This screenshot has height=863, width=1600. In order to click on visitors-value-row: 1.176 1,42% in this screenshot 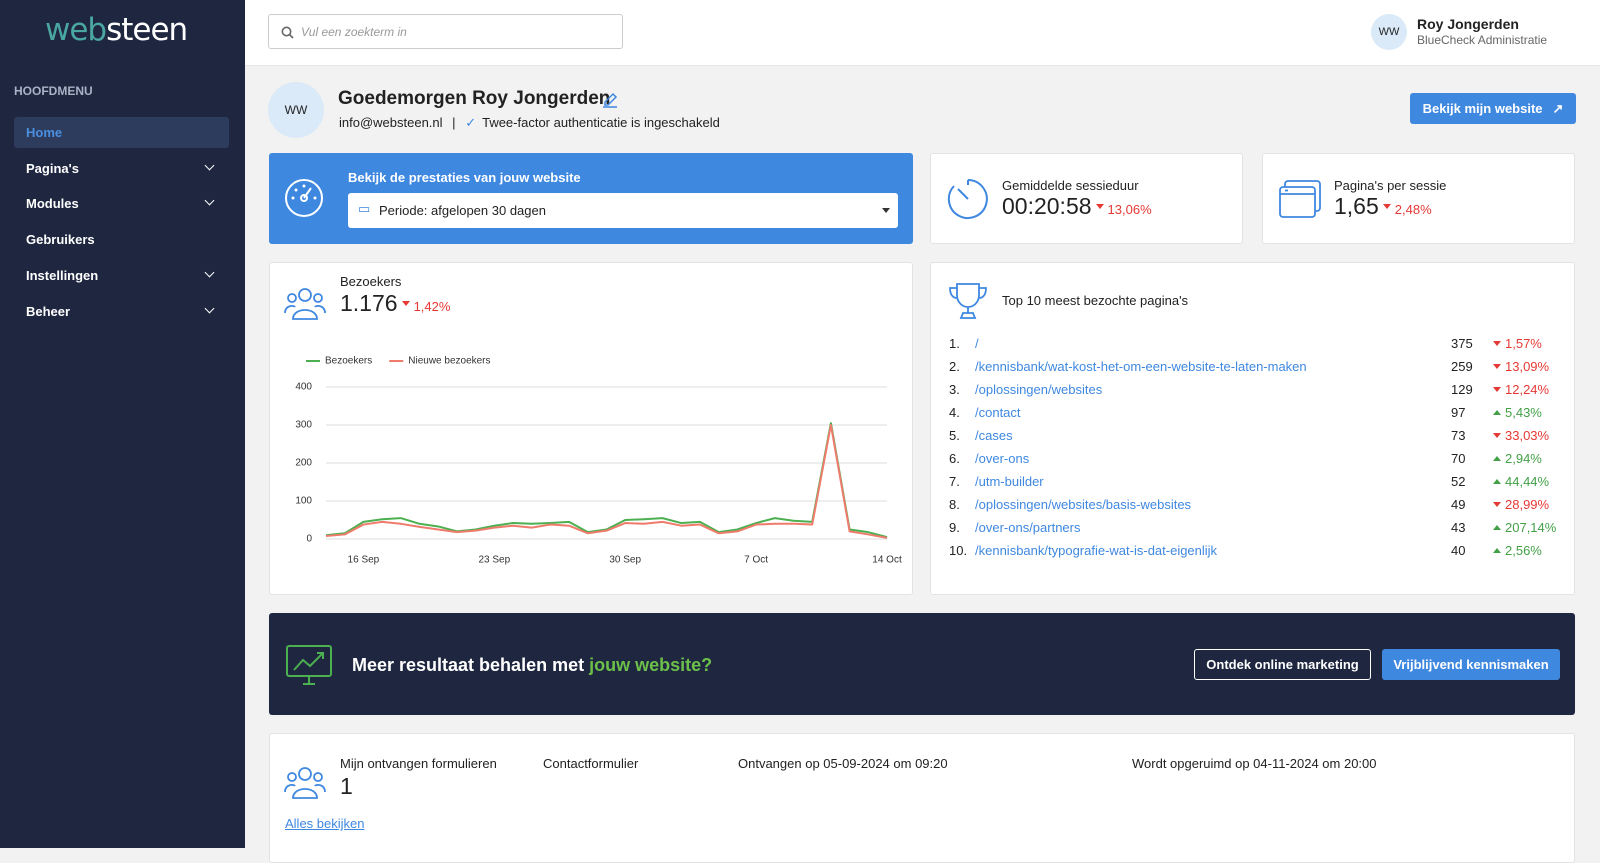, I will do `click(395, 303)`.